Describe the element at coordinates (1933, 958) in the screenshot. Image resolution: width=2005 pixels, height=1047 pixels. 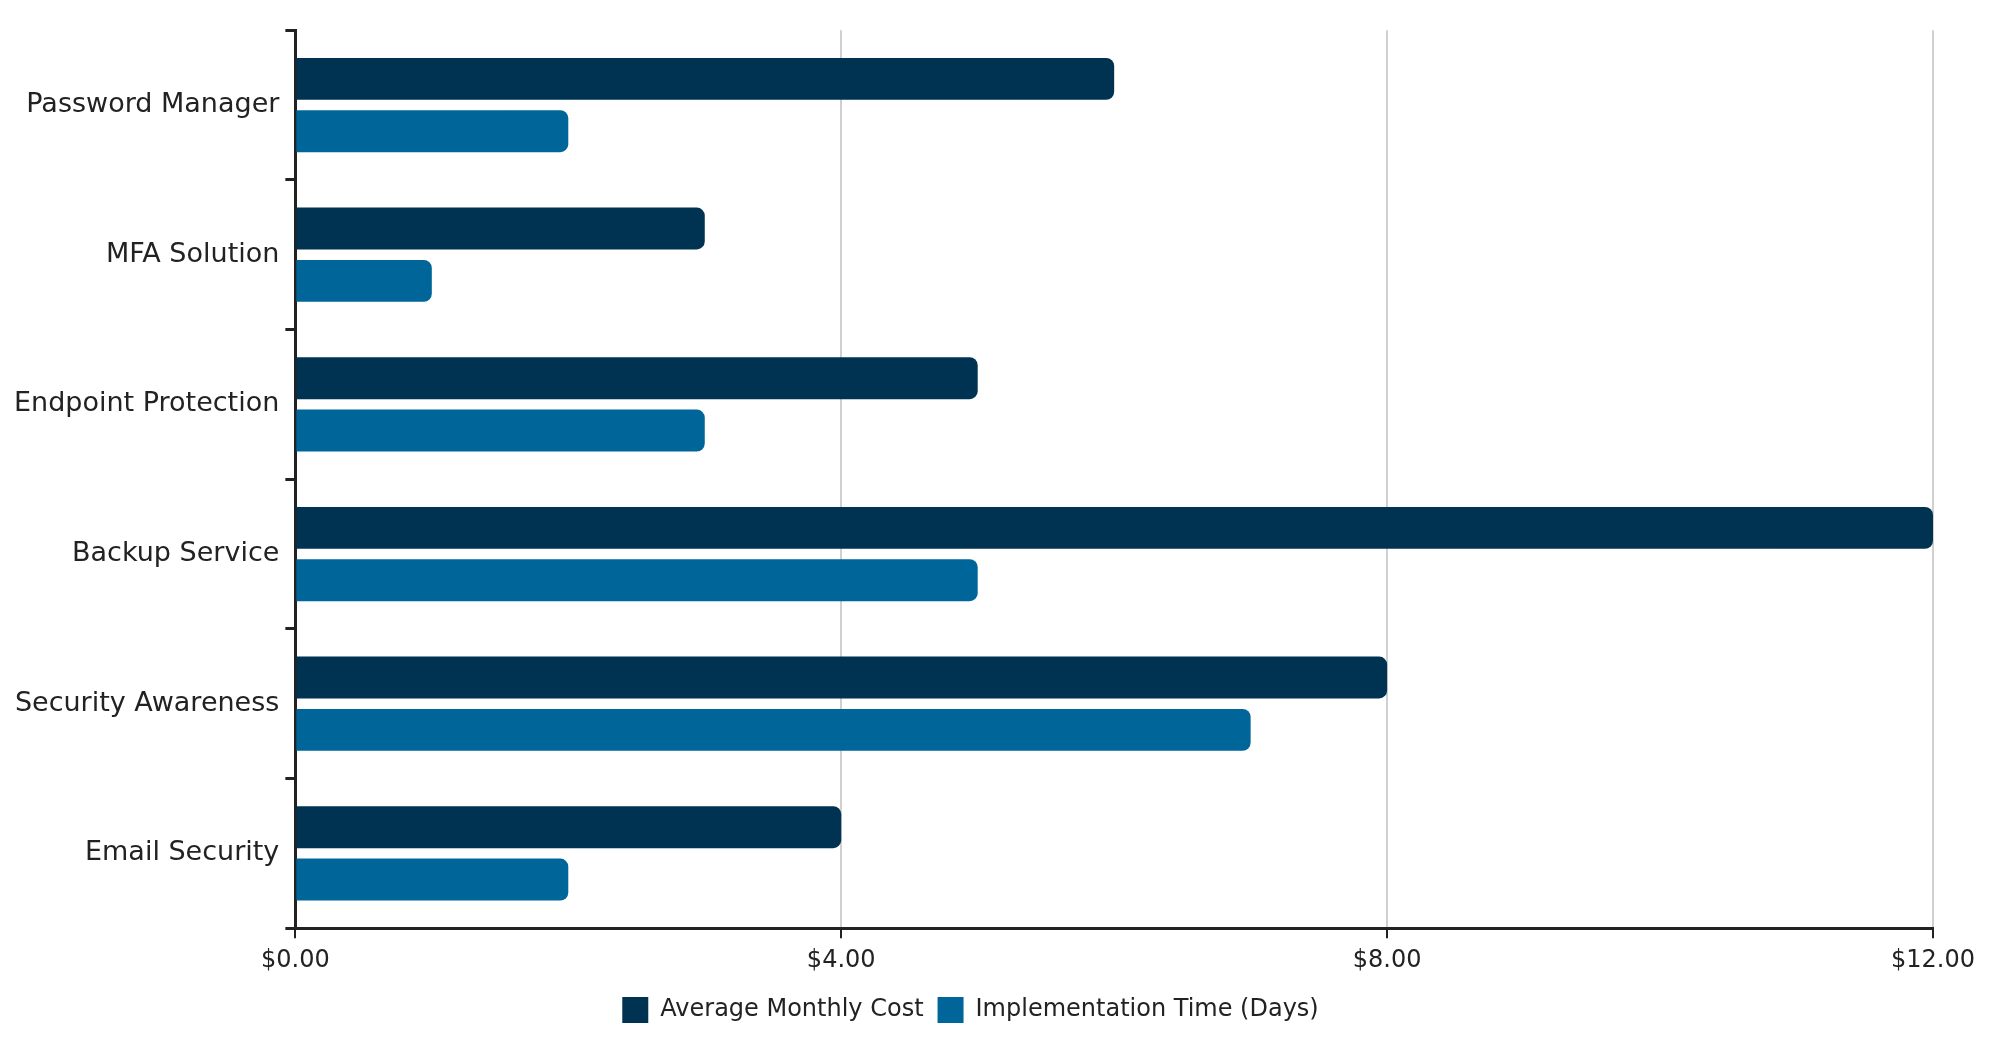
I see `x-tick-label: $12.00` at that location.